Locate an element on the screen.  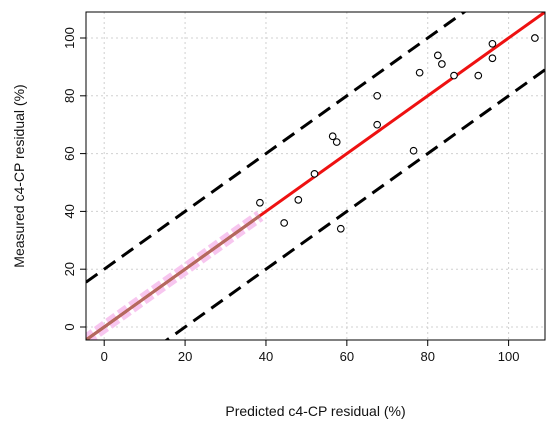
x-tick-label-20: 20 is located at coordinates (185, 356).